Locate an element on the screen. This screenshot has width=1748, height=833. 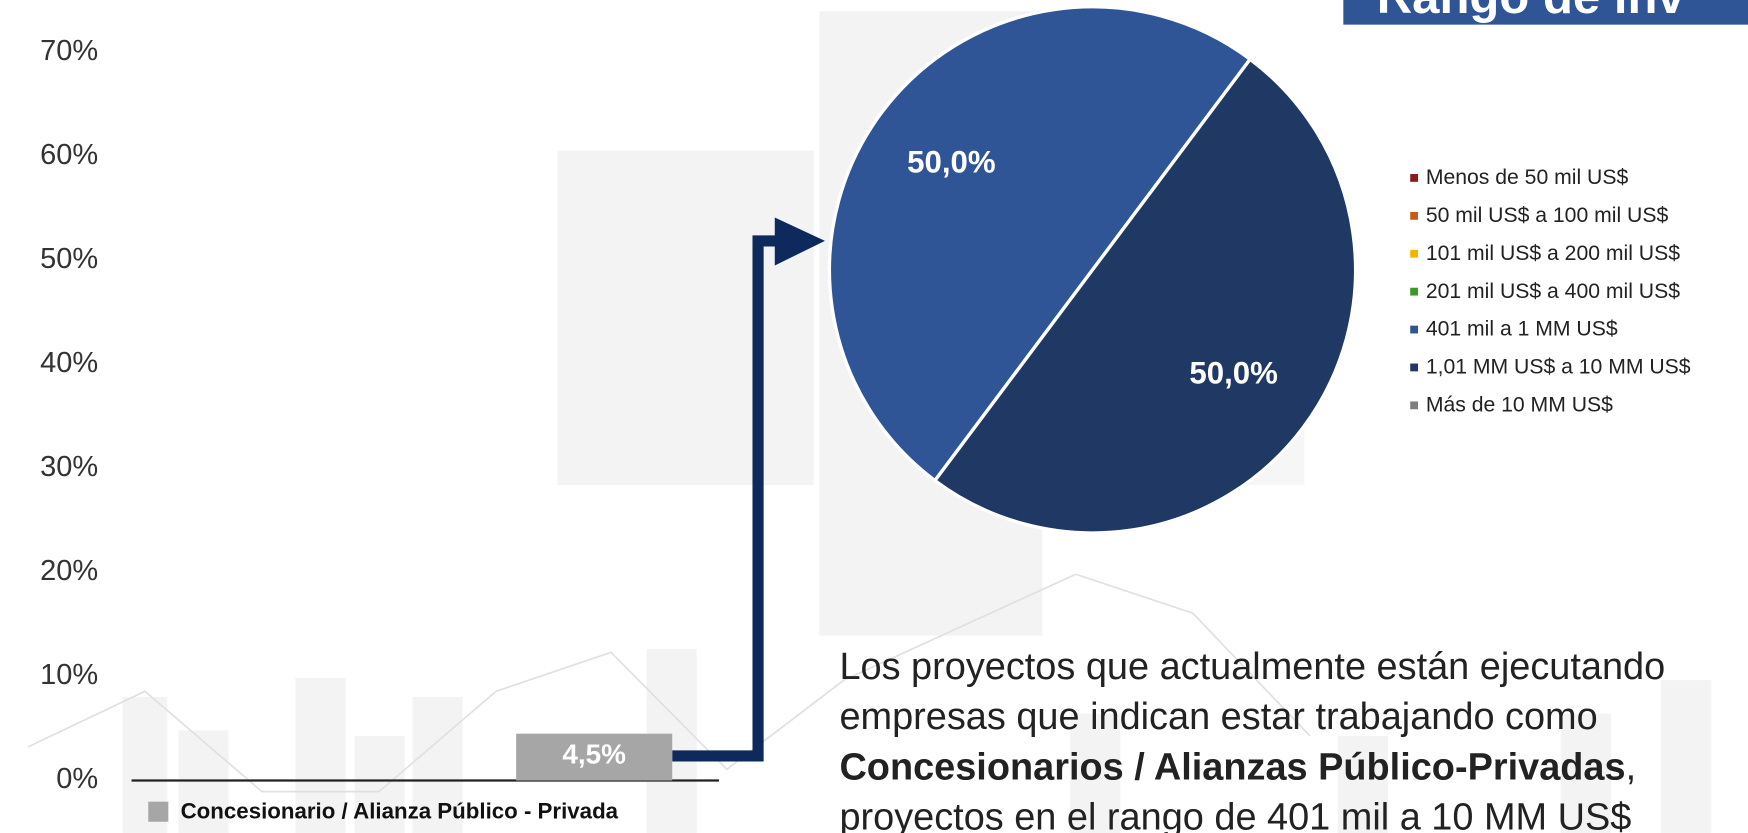
legend-label: 50 mil US$ a 100 mil US$ is located at coordinates (1547, 215).